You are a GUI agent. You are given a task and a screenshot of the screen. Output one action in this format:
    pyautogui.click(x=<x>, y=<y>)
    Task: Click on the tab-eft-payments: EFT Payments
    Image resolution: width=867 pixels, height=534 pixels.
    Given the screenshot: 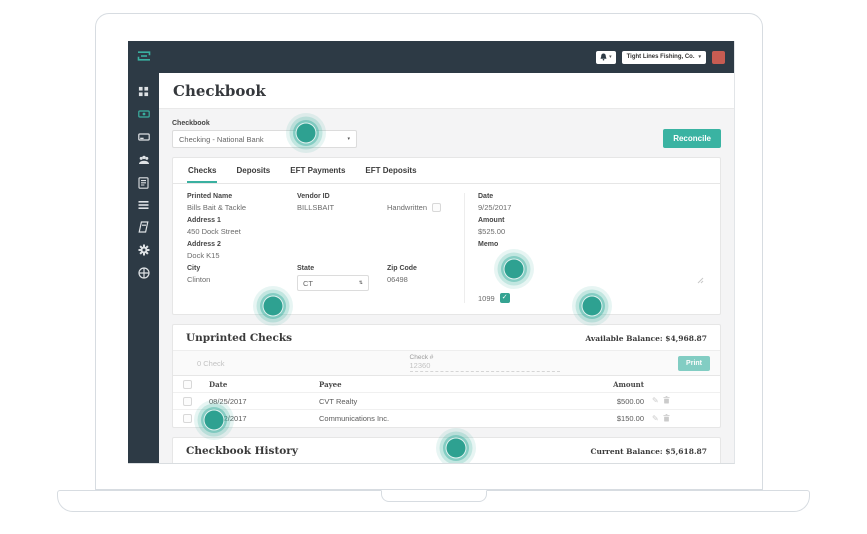 What is the action you would take?
    pyautogui.click(x=318, y=170)
    